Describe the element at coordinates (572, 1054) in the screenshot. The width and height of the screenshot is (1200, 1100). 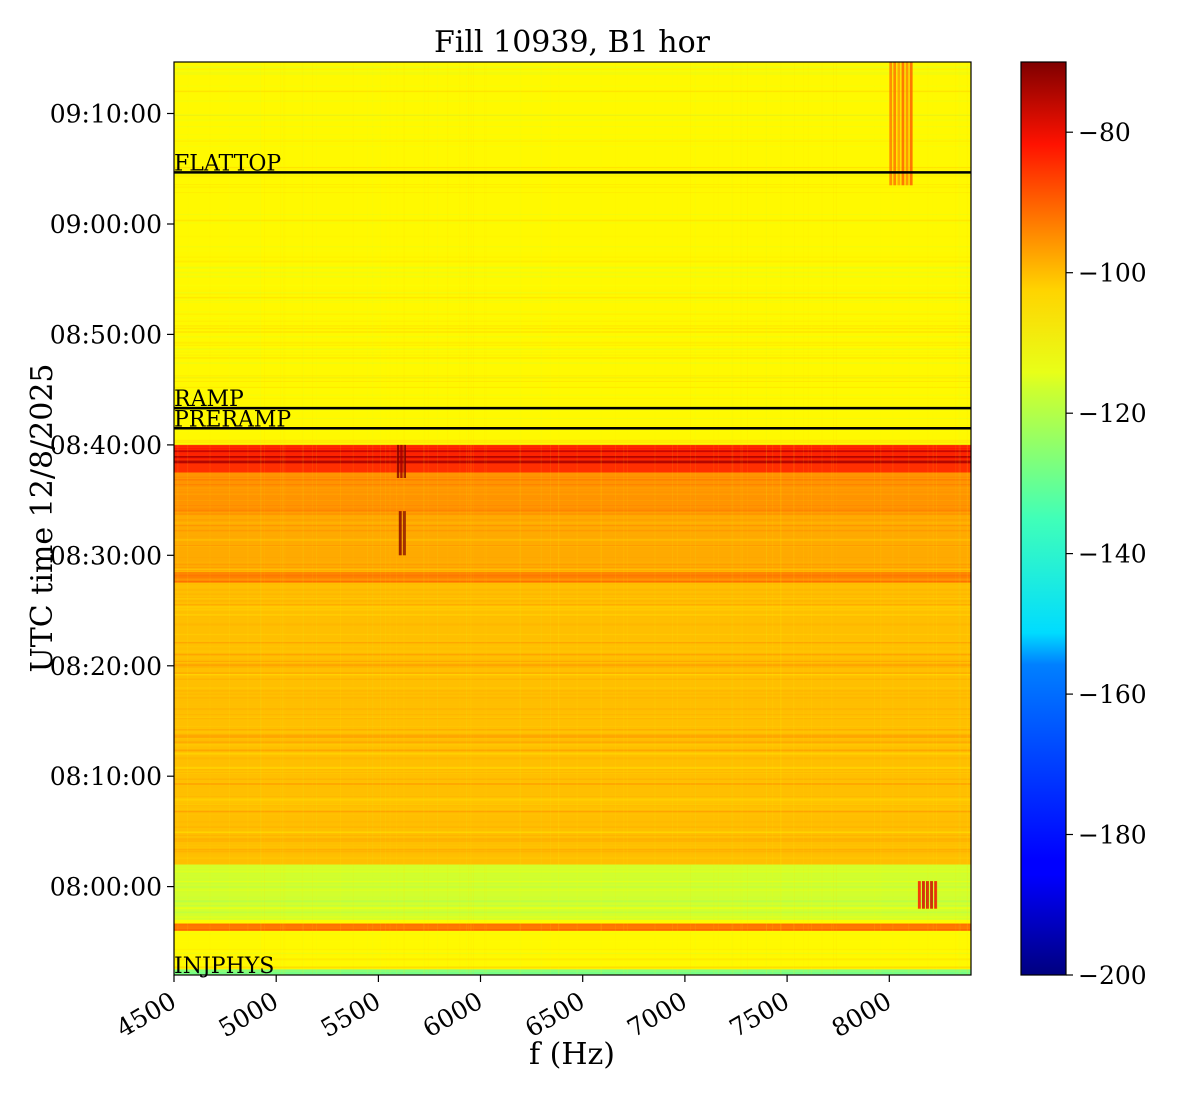
I see `x-axis-label: f (Hz)` at that location.